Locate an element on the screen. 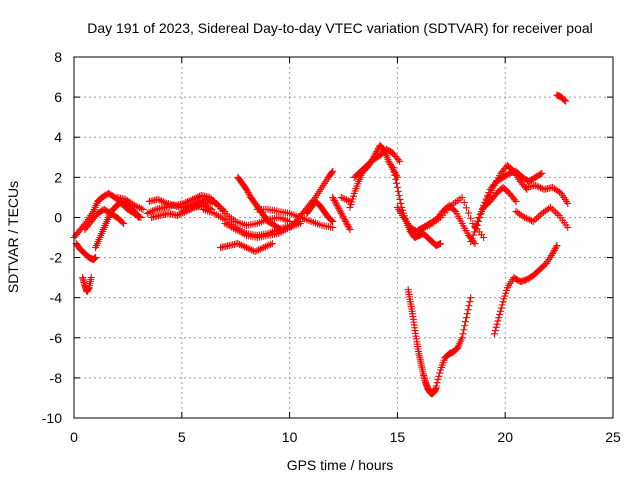 The height and width of the screenshot is (480, 640). x-tick-label: 15 is located at coordinates (398, 437).